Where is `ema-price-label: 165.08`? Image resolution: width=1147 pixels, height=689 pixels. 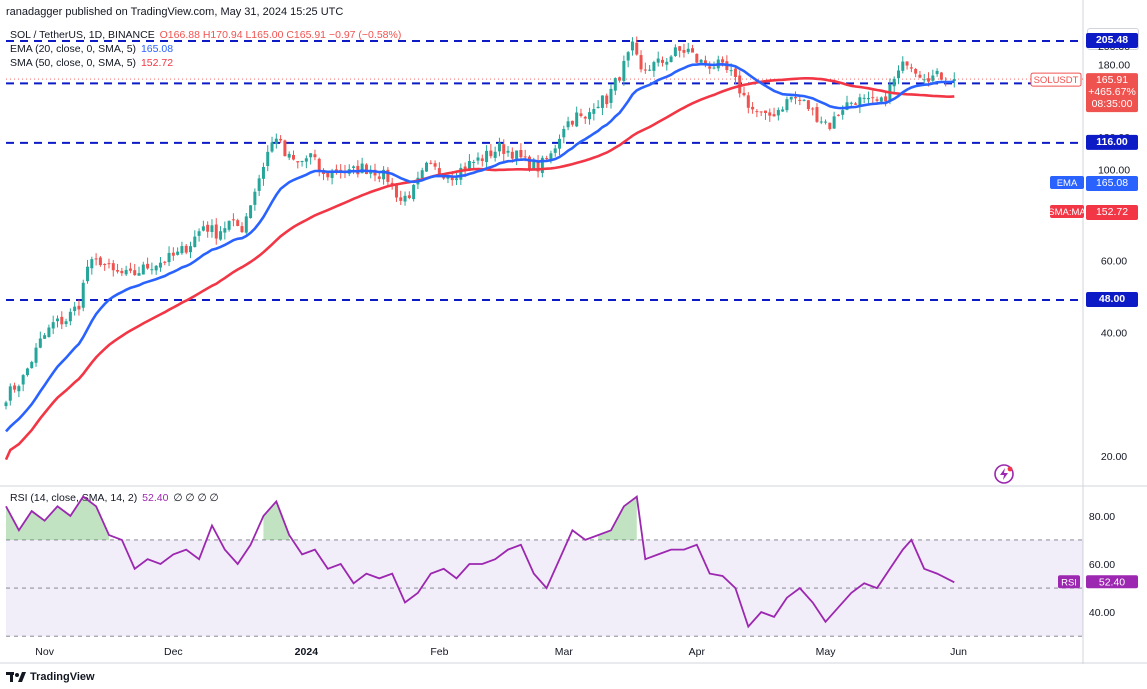 ema-price-label: 165.08 is located at coordinates (1112, 183).